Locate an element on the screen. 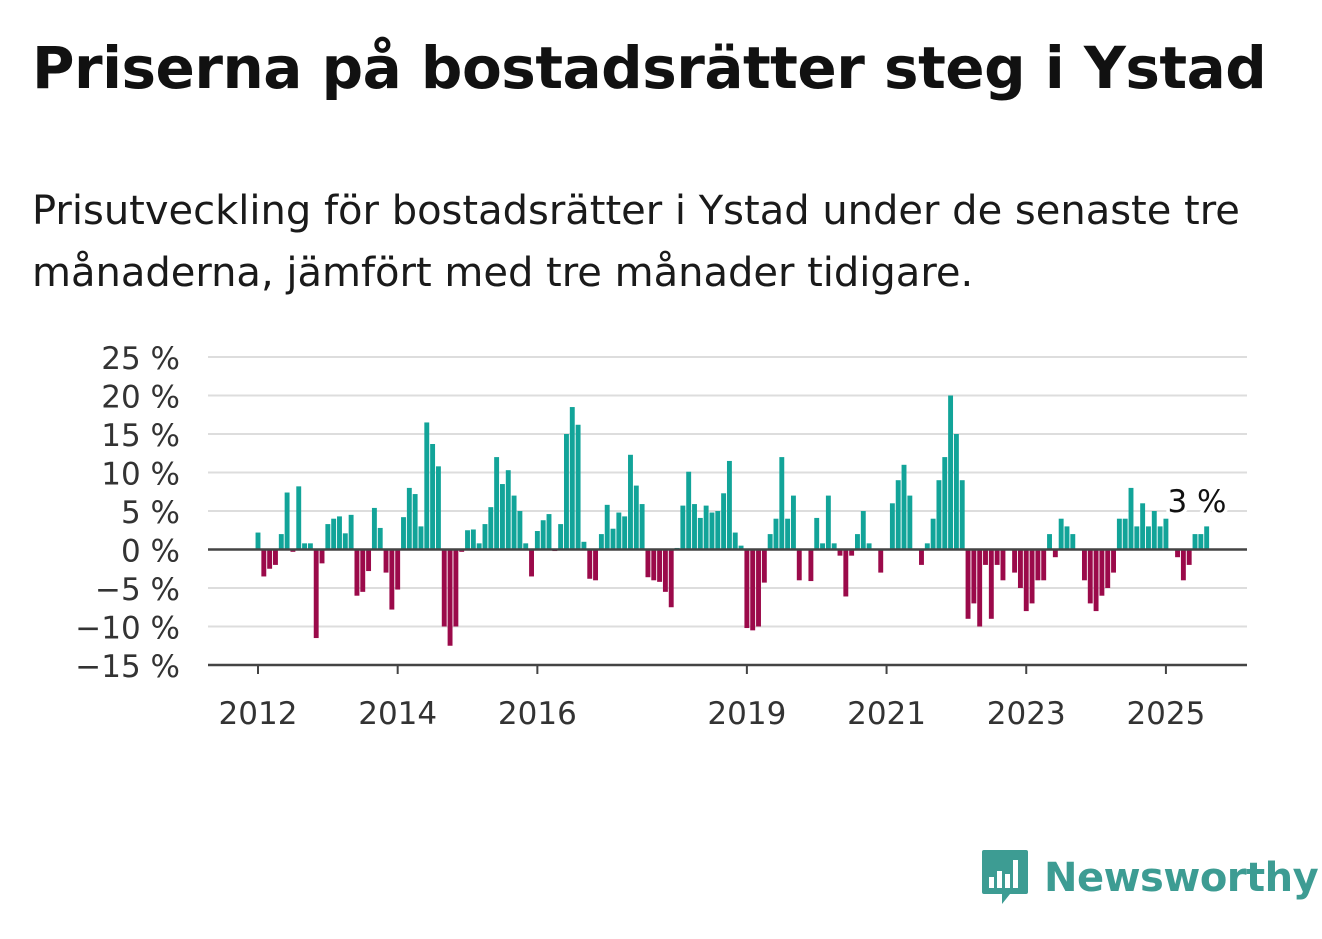 The width and height of the screenshot is (1322, 939). x-tick-label: 2014 is located at coordinates (397, 714).